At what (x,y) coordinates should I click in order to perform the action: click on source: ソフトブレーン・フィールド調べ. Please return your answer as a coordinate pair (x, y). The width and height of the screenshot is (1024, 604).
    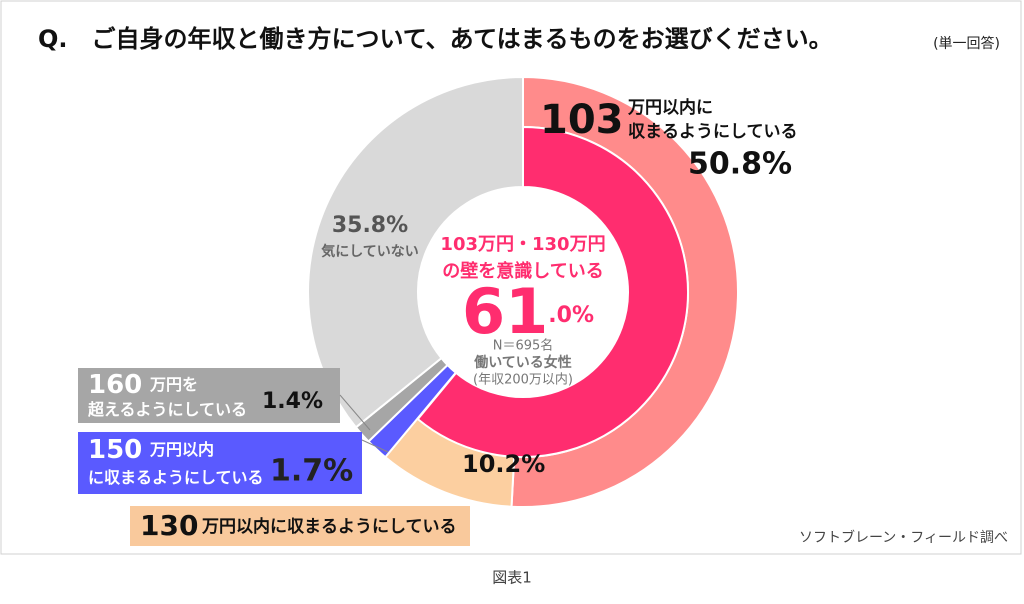
    Looking at the image, I should click on (903, 537).